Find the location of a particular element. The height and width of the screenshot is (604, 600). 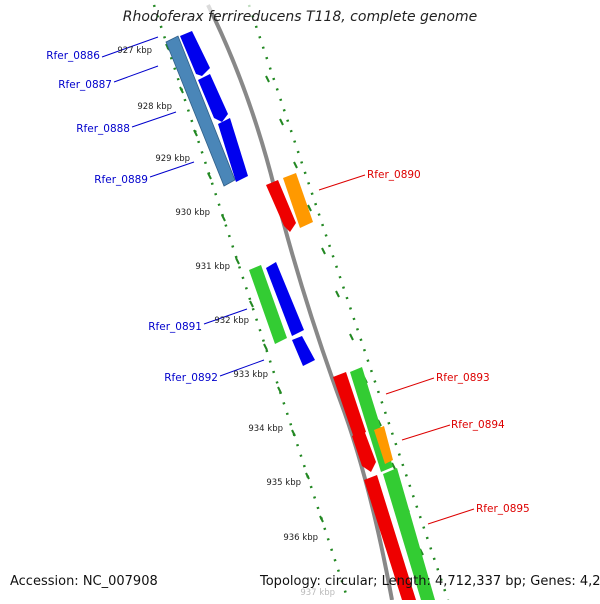

scale-tick-label: 932 kbp is located at coordinates (231, 321).